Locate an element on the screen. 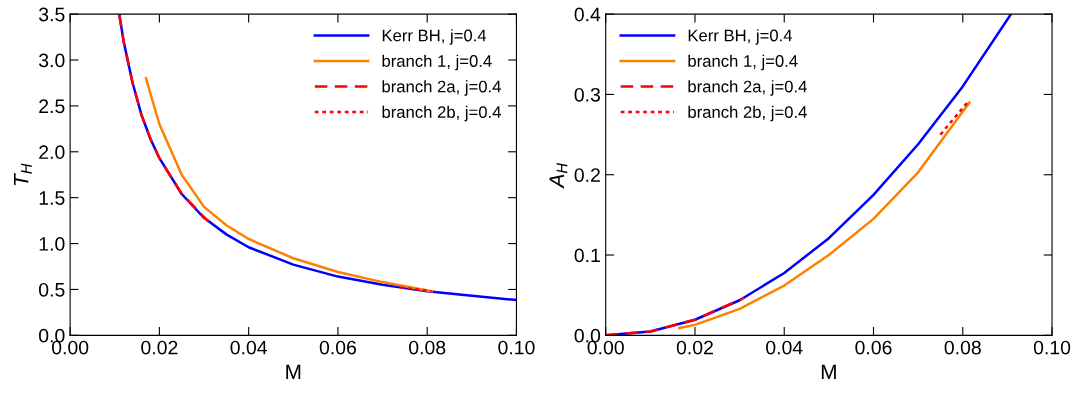 The image size is (1079, 404). y-tick-label: 0.4 is located at coordinates (587, 14).